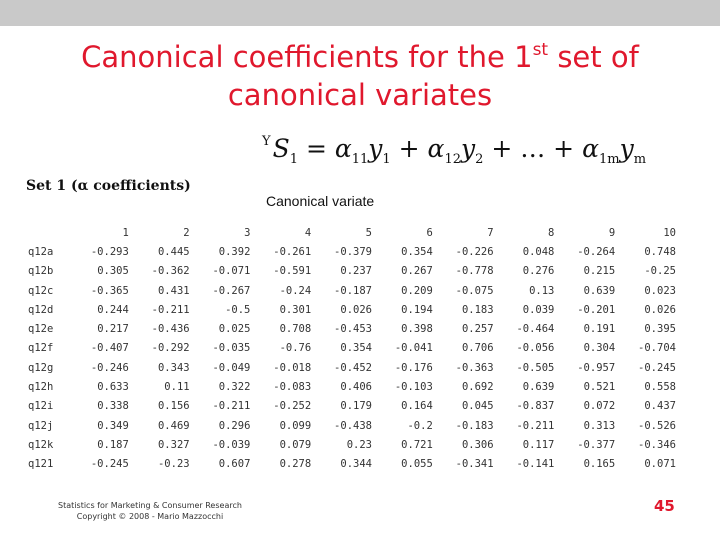 This screenshot has height=540, width=720. I want to click on table-cell: -0.453, so click(353, 329).